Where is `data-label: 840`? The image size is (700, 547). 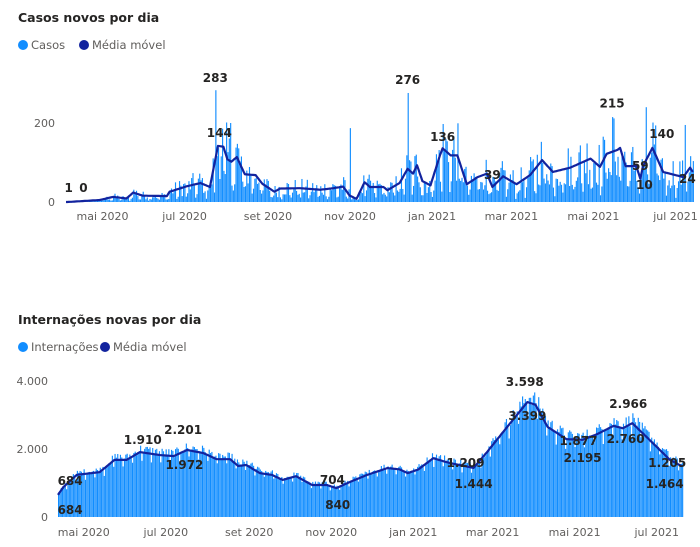 data-label: 840 is located at coordinates (337, 505).